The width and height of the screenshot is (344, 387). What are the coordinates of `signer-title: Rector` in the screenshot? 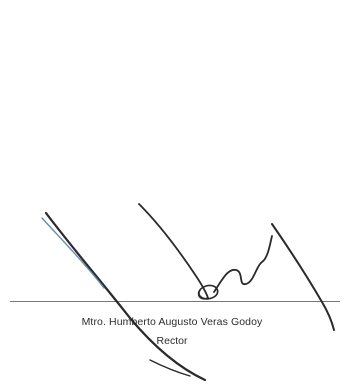 It's located at (172, 341).